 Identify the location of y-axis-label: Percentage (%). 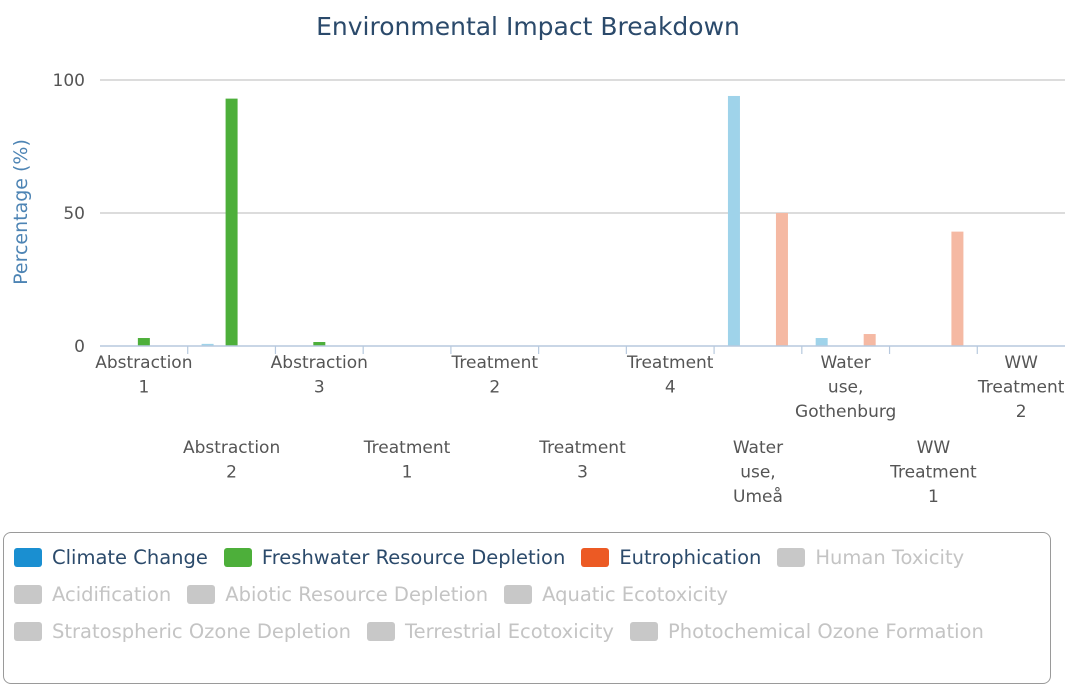
(21, 212).